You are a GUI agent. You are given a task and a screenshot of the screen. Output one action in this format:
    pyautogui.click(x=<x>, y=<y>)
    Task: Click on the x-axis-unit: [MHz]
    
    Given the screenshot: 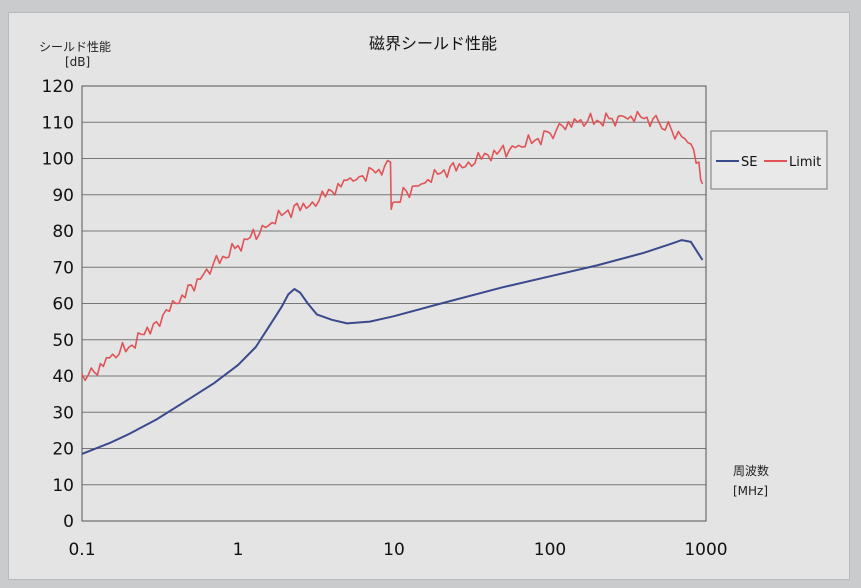 What is the action you would take?
    pyautogui.click(x=750, y=491)
    